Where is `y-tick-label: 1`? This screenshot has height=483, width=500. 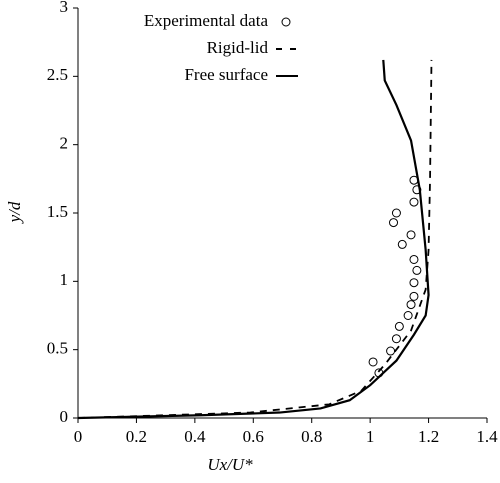
y-tick-label: 1 is located at coordinates (64, 279).